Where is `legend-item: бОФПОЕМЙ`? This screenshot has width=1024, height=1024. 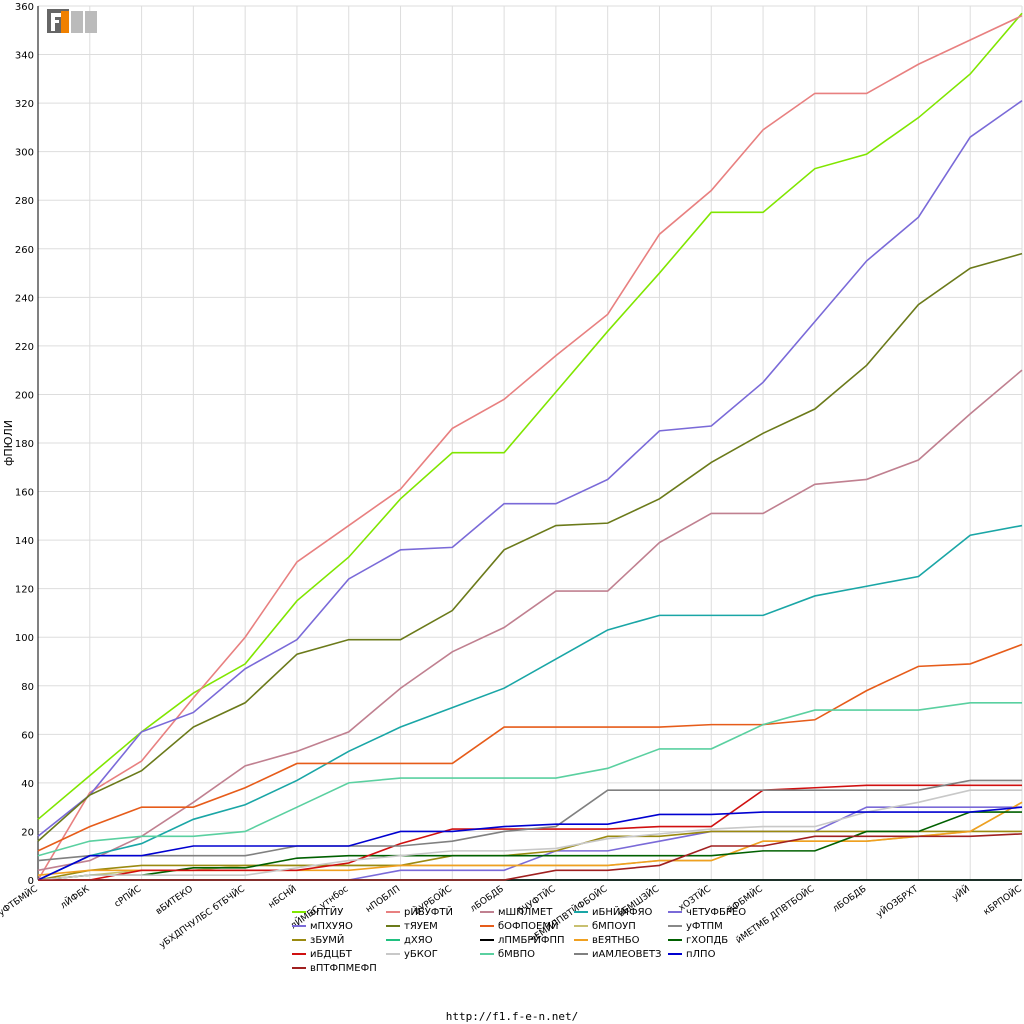 legend-item: бОФПОЕМЙ is located at coordinates (519, 927).